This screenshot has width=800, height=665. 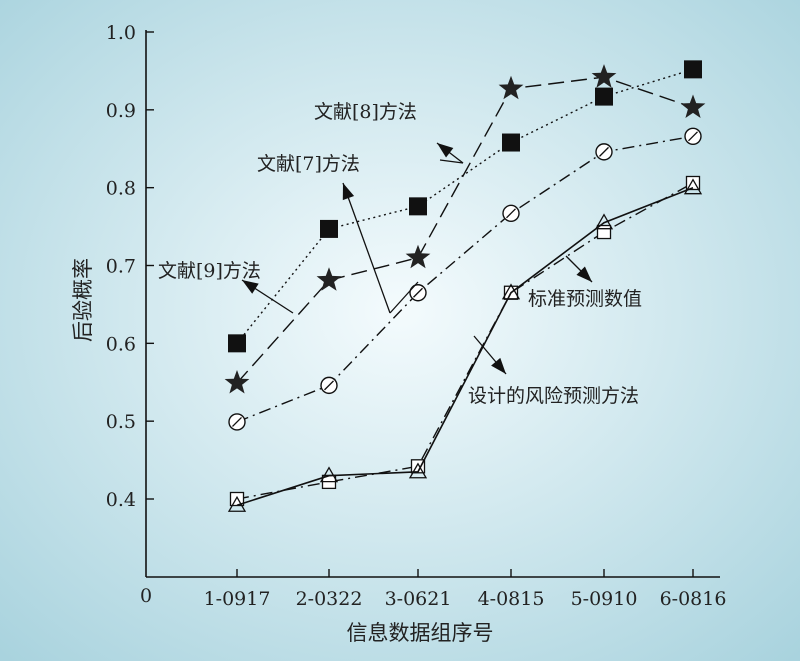 I want to click on y-tick-label: 0.6, so click(x=121, y=344).